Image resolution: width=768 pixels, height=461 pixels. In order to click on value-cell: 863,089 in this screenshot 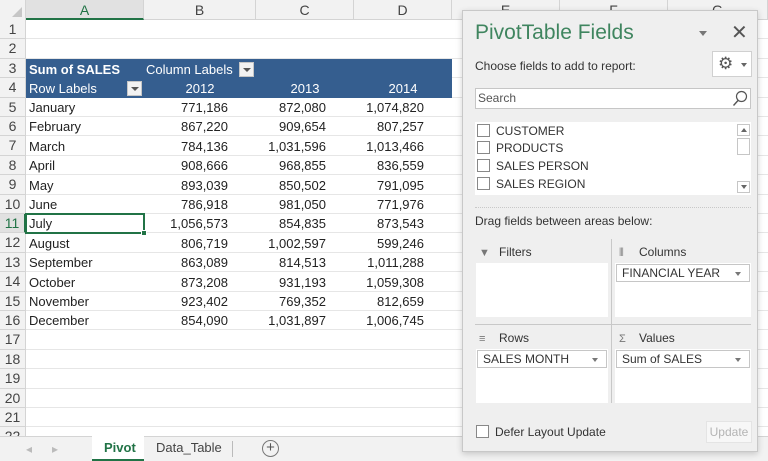, I will do `click(204, 263)`.